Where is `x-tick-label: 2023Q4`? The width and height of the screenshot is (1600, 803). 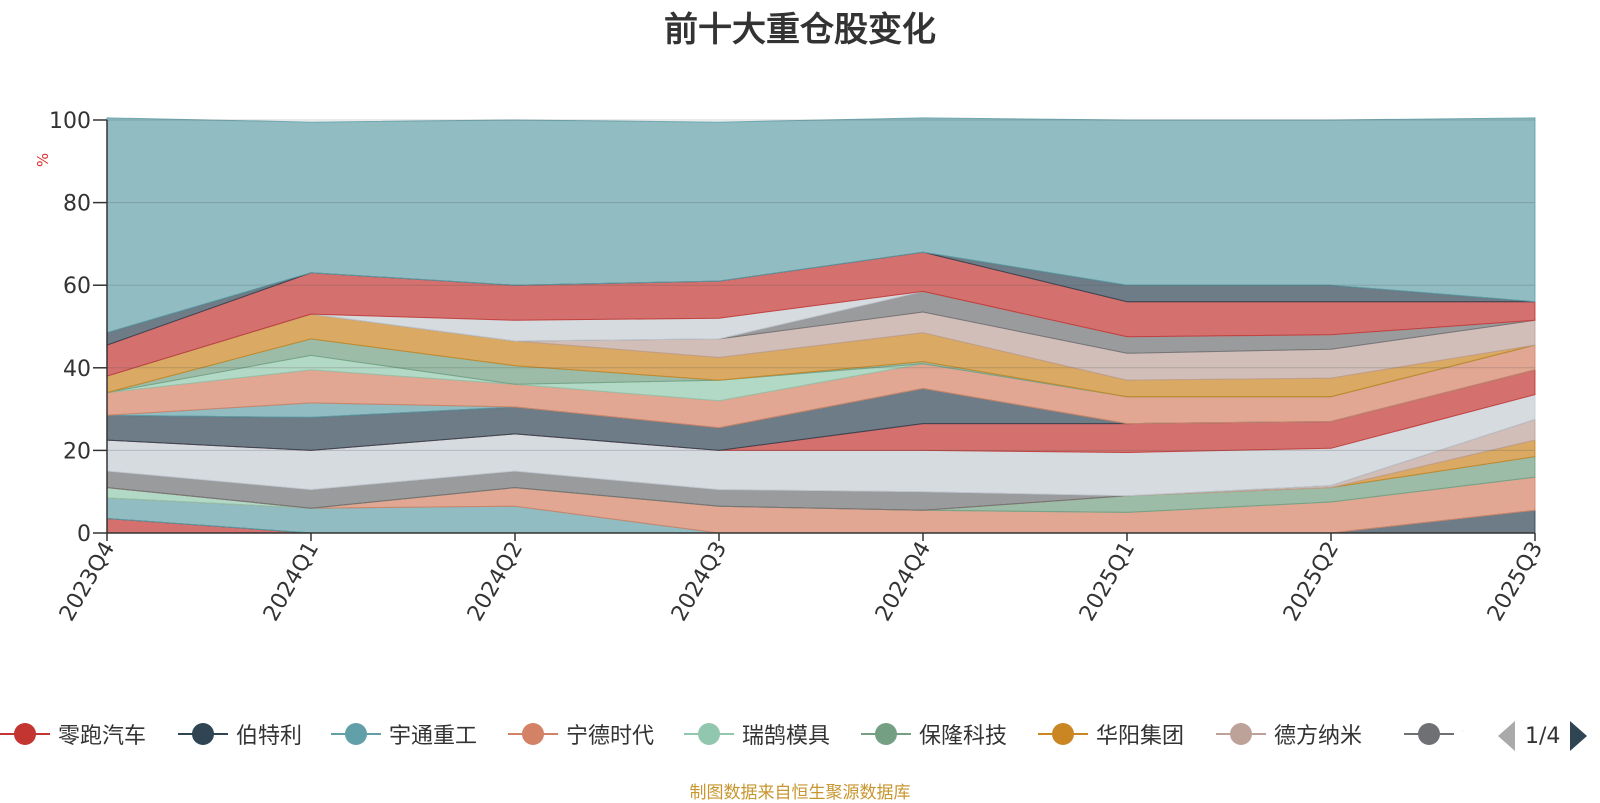 x-tick-label: 2023Q4 is located at coordinates (87, 582).